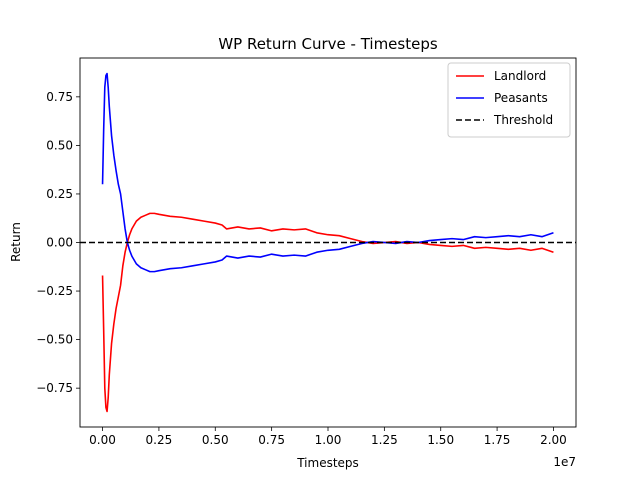 The image size is (640, 480). I want to click on x-tick-label: 0.75, so click(271, 440).